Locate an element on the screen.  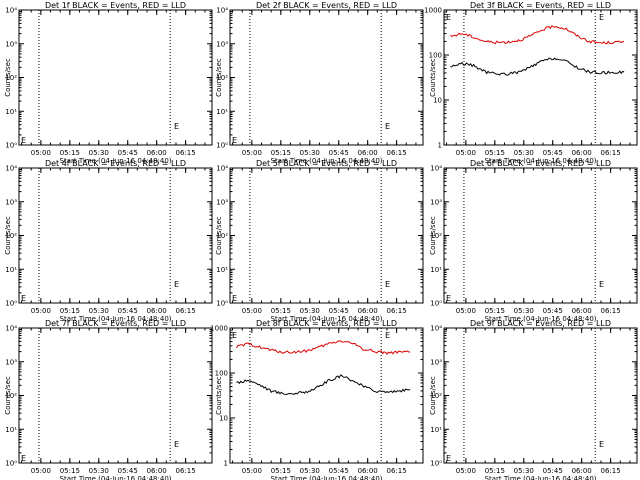
panel-title: Det 7f BLACK = Events, RED = LLD is located at coordinates (115, 323).